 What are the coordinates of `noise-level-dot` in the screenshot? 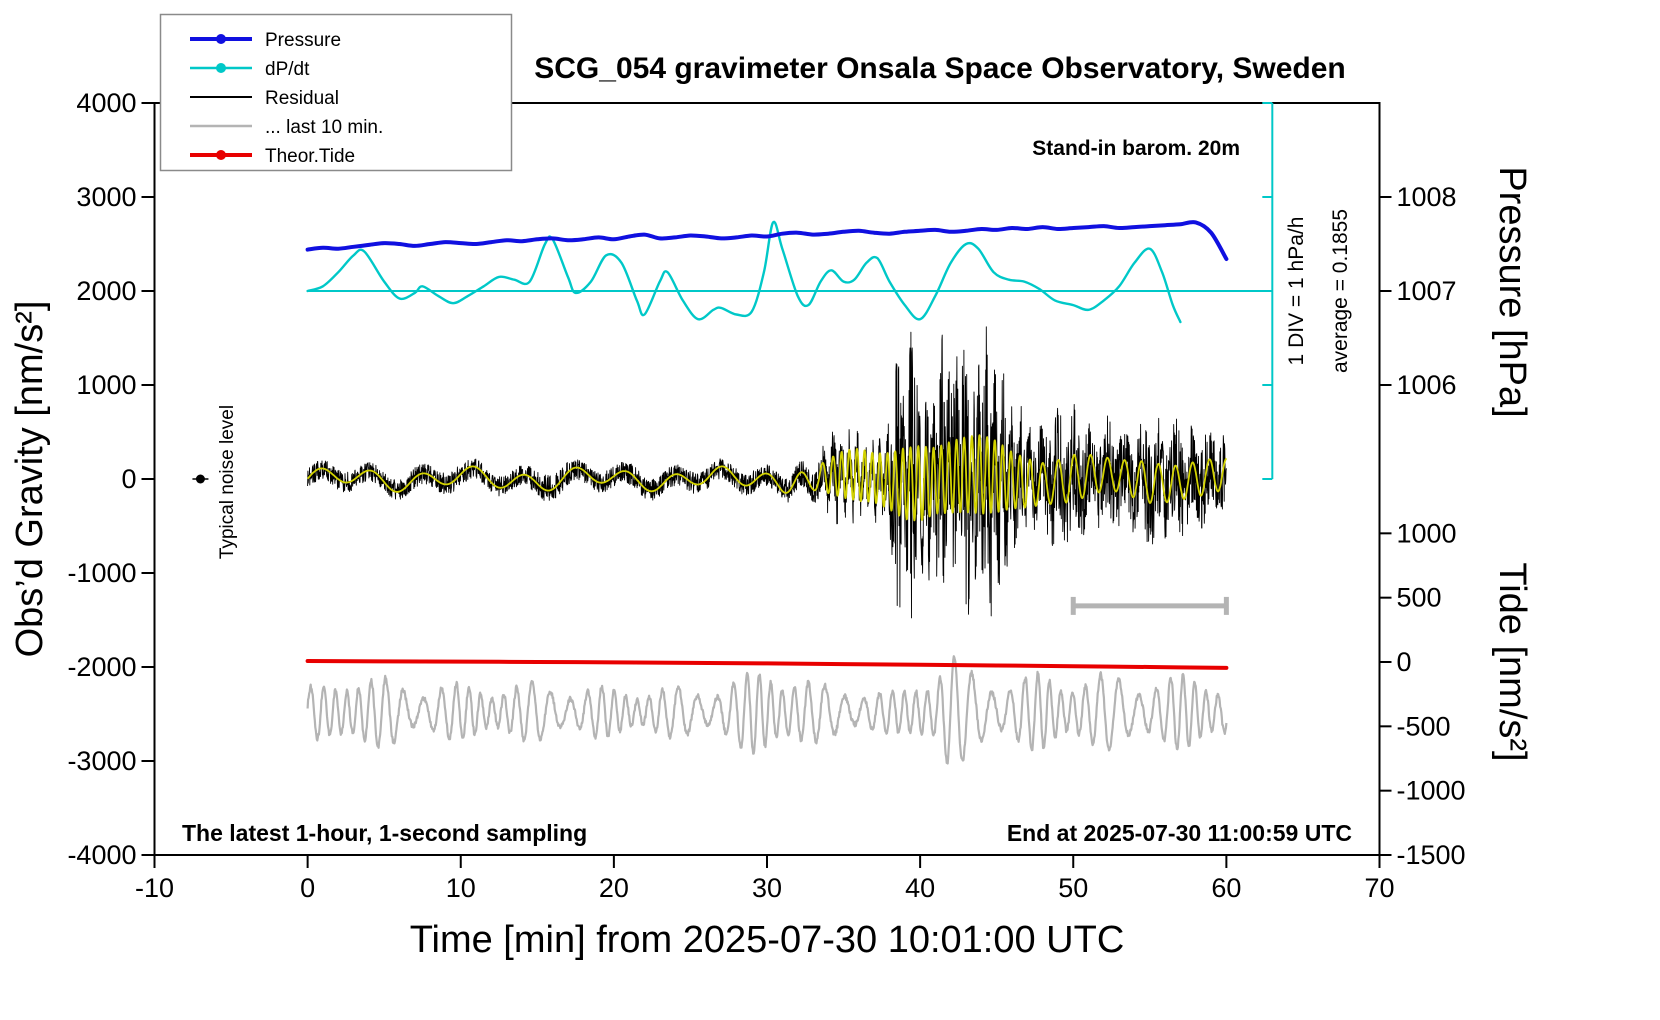 It's located at (200, 479).